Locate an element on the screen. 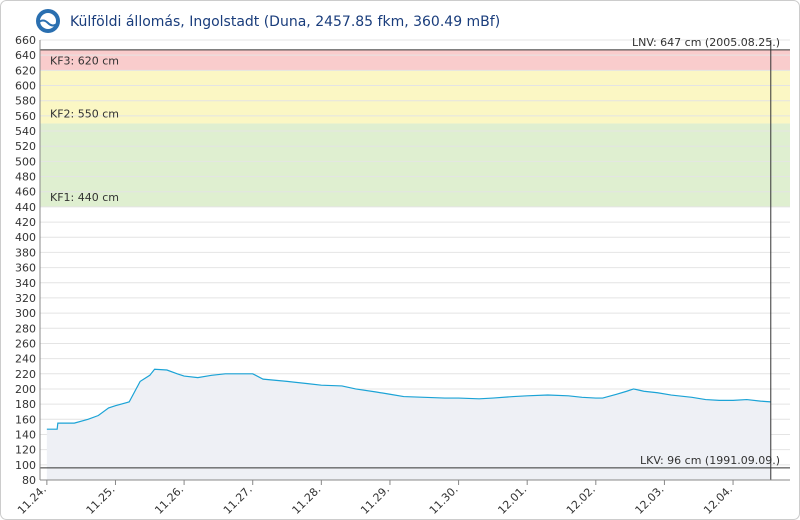 This screenshot has width=800, height=520. y-tick-label: 100 is located at coordinates (25, 465).